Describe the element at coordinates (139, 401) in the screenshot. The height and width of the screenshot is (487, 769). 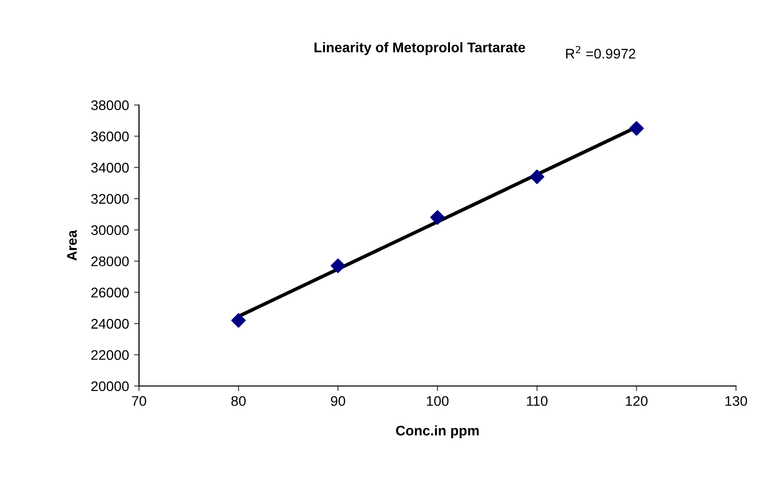
I see `x-tick-label: 70` at that location.